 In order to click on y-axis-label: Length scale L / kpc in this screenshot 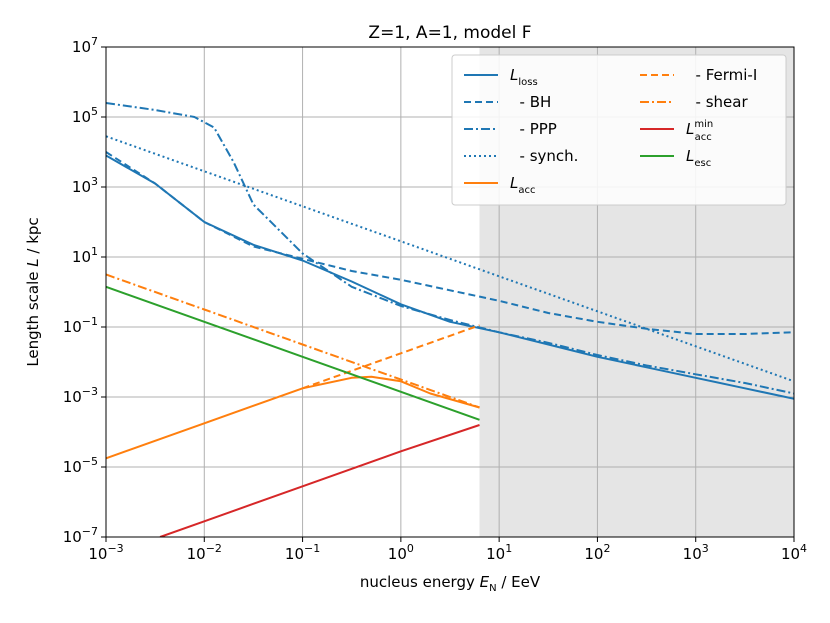, I will do `click(33, 291)`.